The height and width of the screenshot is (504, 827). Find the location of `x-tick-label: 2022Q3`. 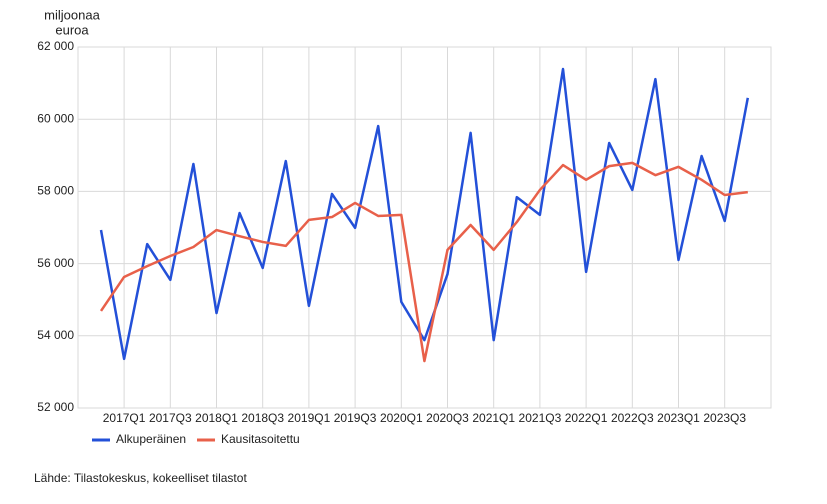

x-tick-label: 2022Q3 is located at coordinates (632, 418).